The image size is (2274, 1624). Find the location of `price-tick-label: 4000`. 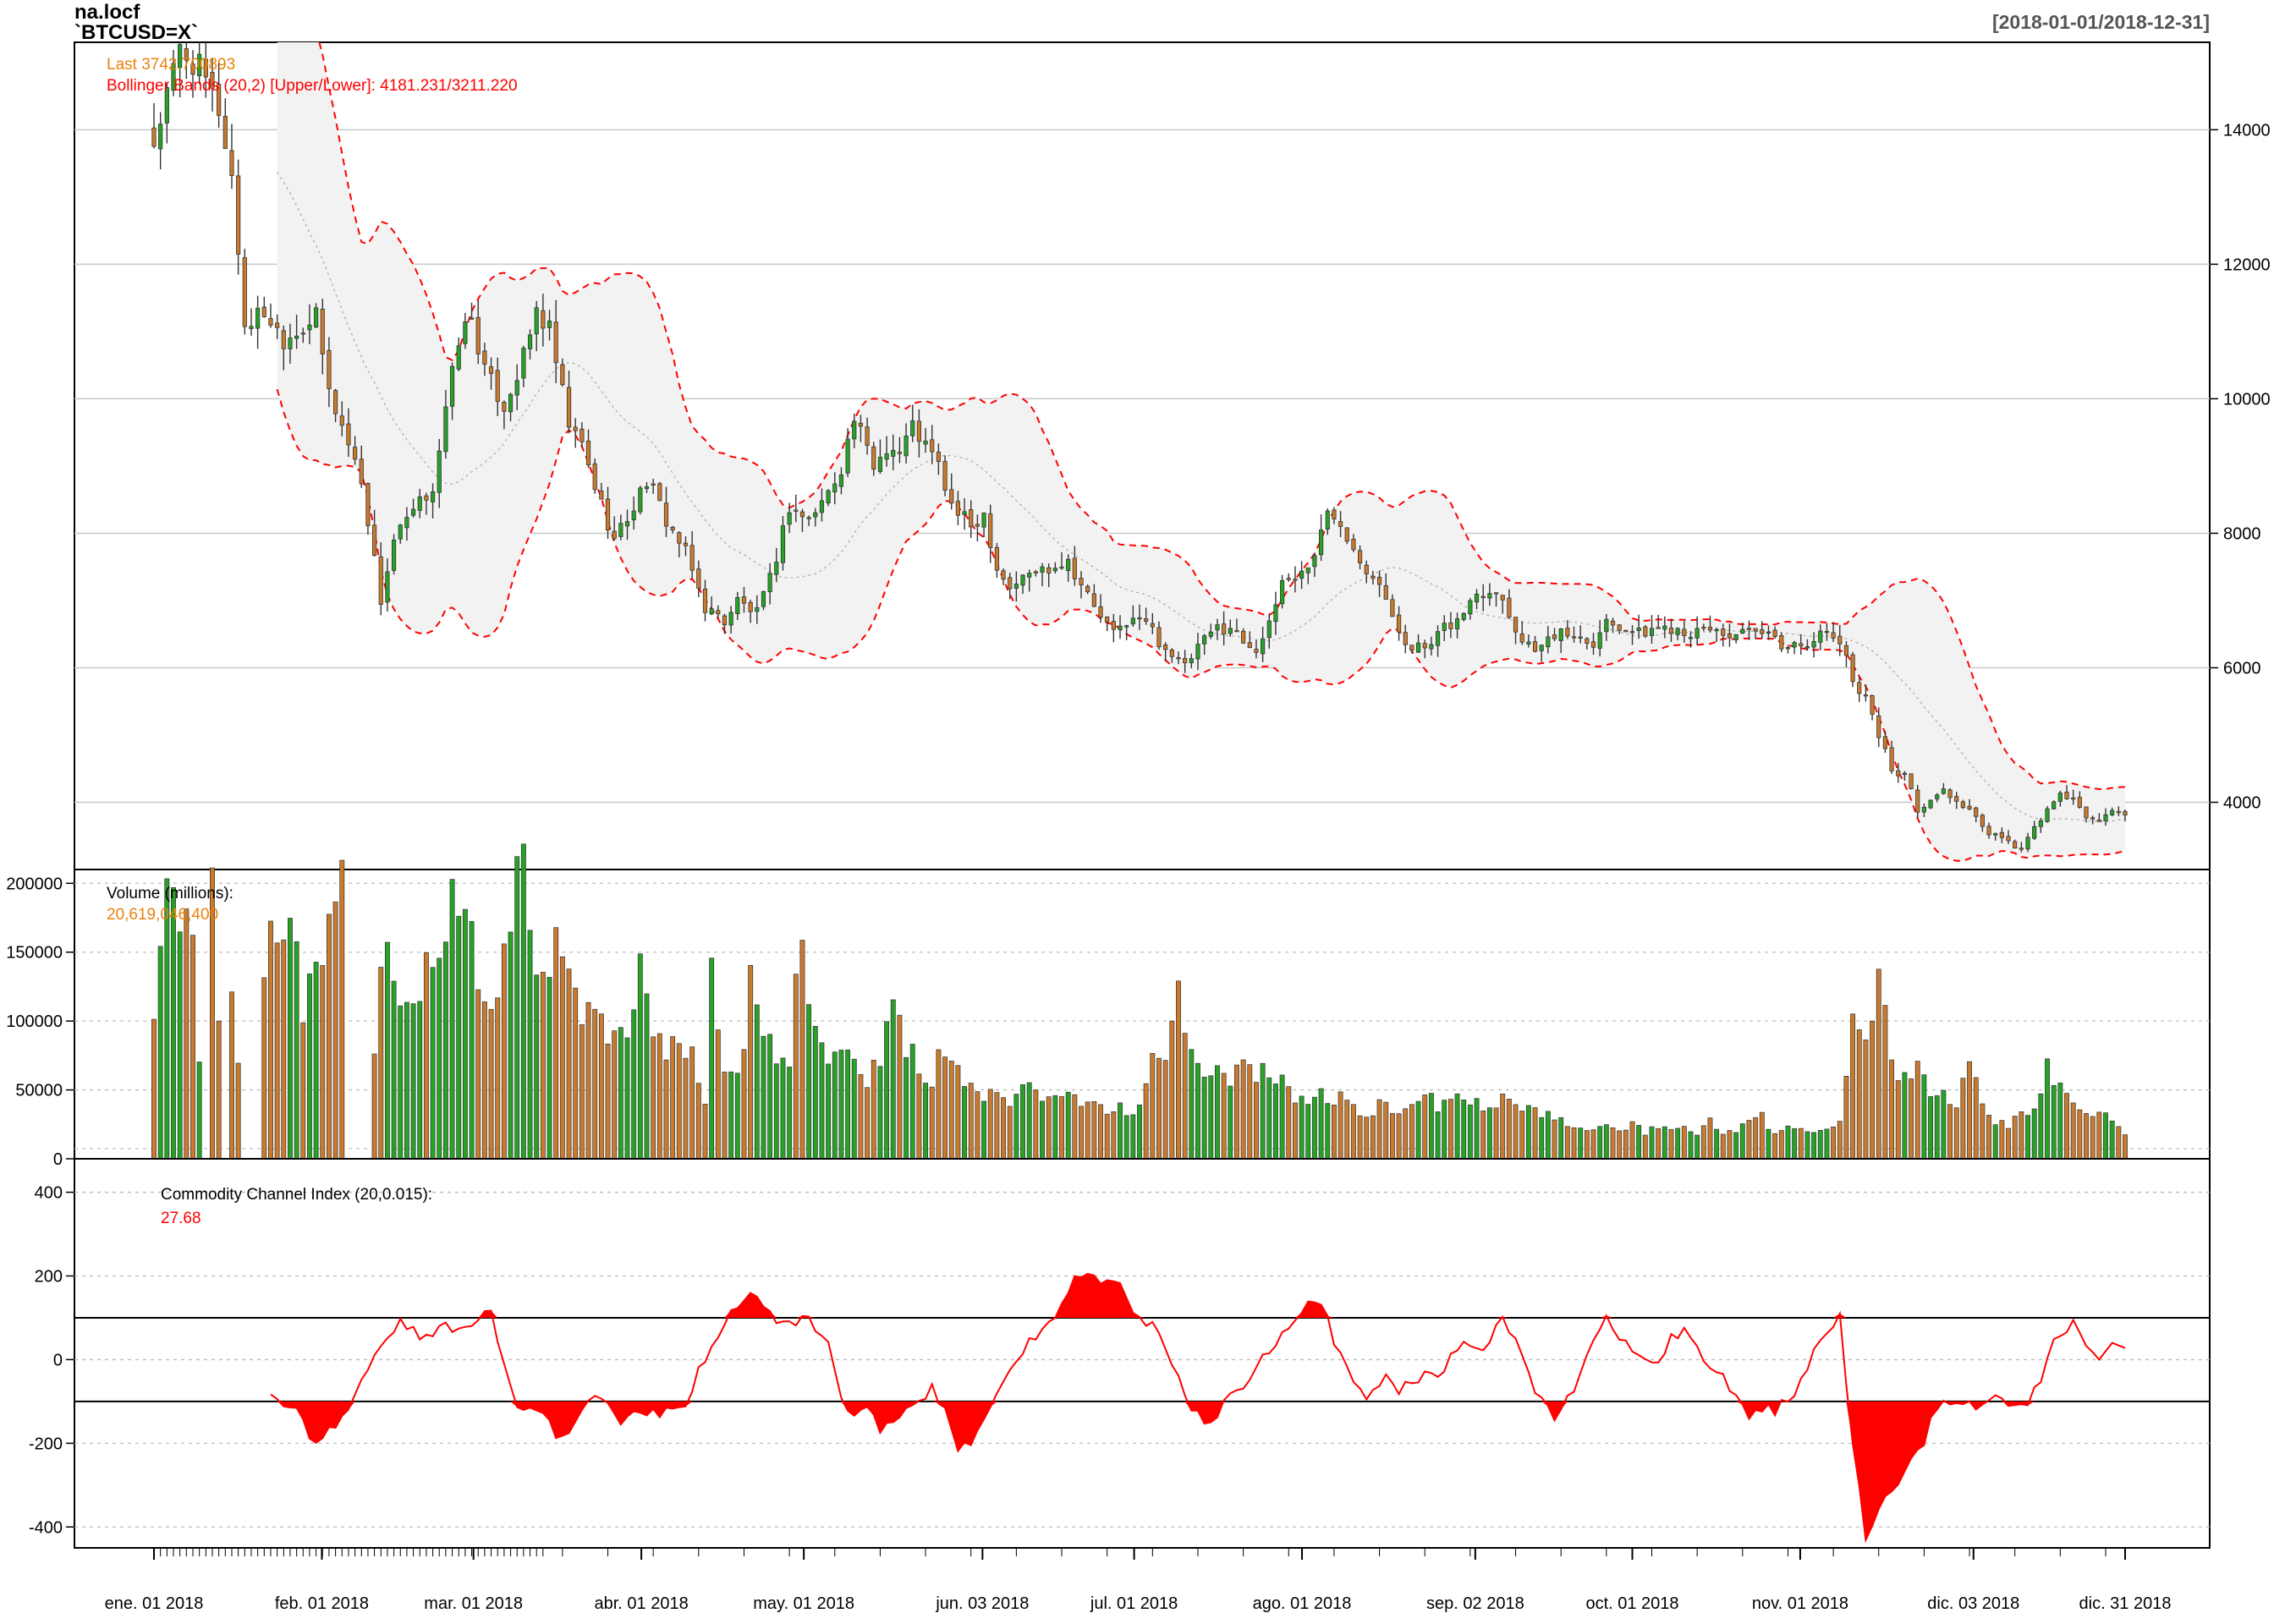

price-tick-label: 4000 is located at coordinates (2242, 802).